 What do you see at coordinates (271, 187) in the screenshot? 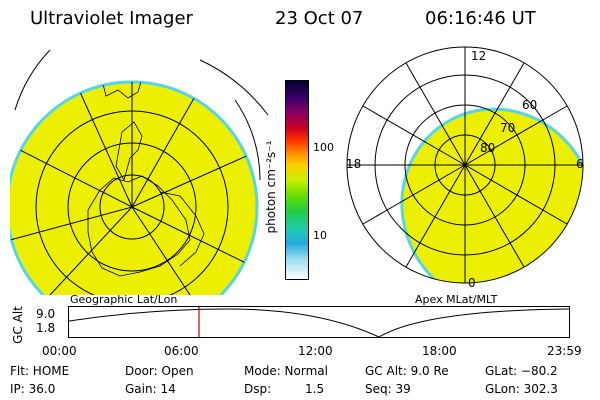
I see `colorbar-label: photon cm⁻²s⁻¹` at bounding box center [271, 187].